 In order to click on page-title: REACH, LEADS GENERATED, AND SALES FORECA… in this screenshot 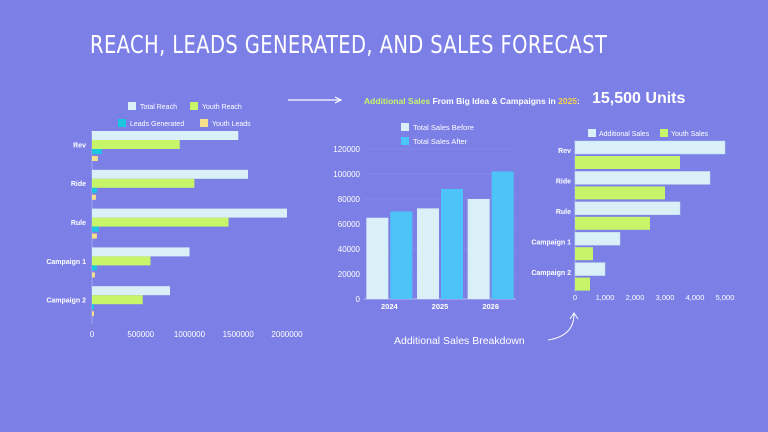, I will do `click(349, 44)`.